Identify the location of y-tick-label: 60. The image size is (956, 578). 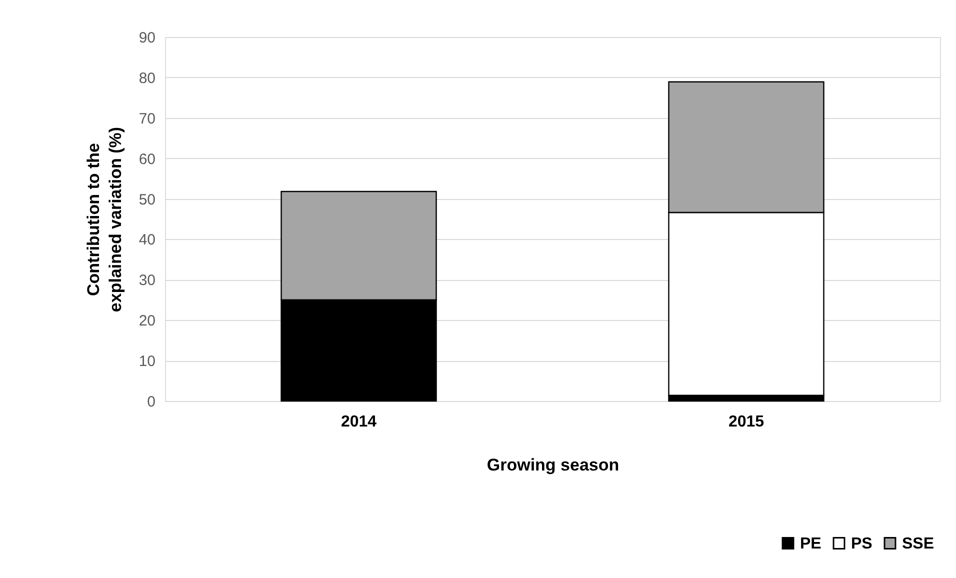
(147, 159).